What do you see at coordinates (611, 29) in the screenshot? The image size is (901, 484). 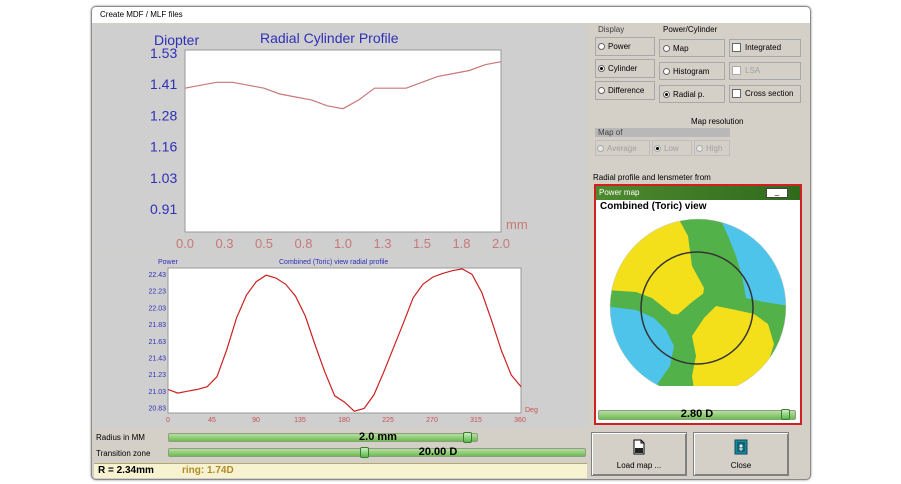 I see `display-group-label: Display` at bounding box center [611, 29].